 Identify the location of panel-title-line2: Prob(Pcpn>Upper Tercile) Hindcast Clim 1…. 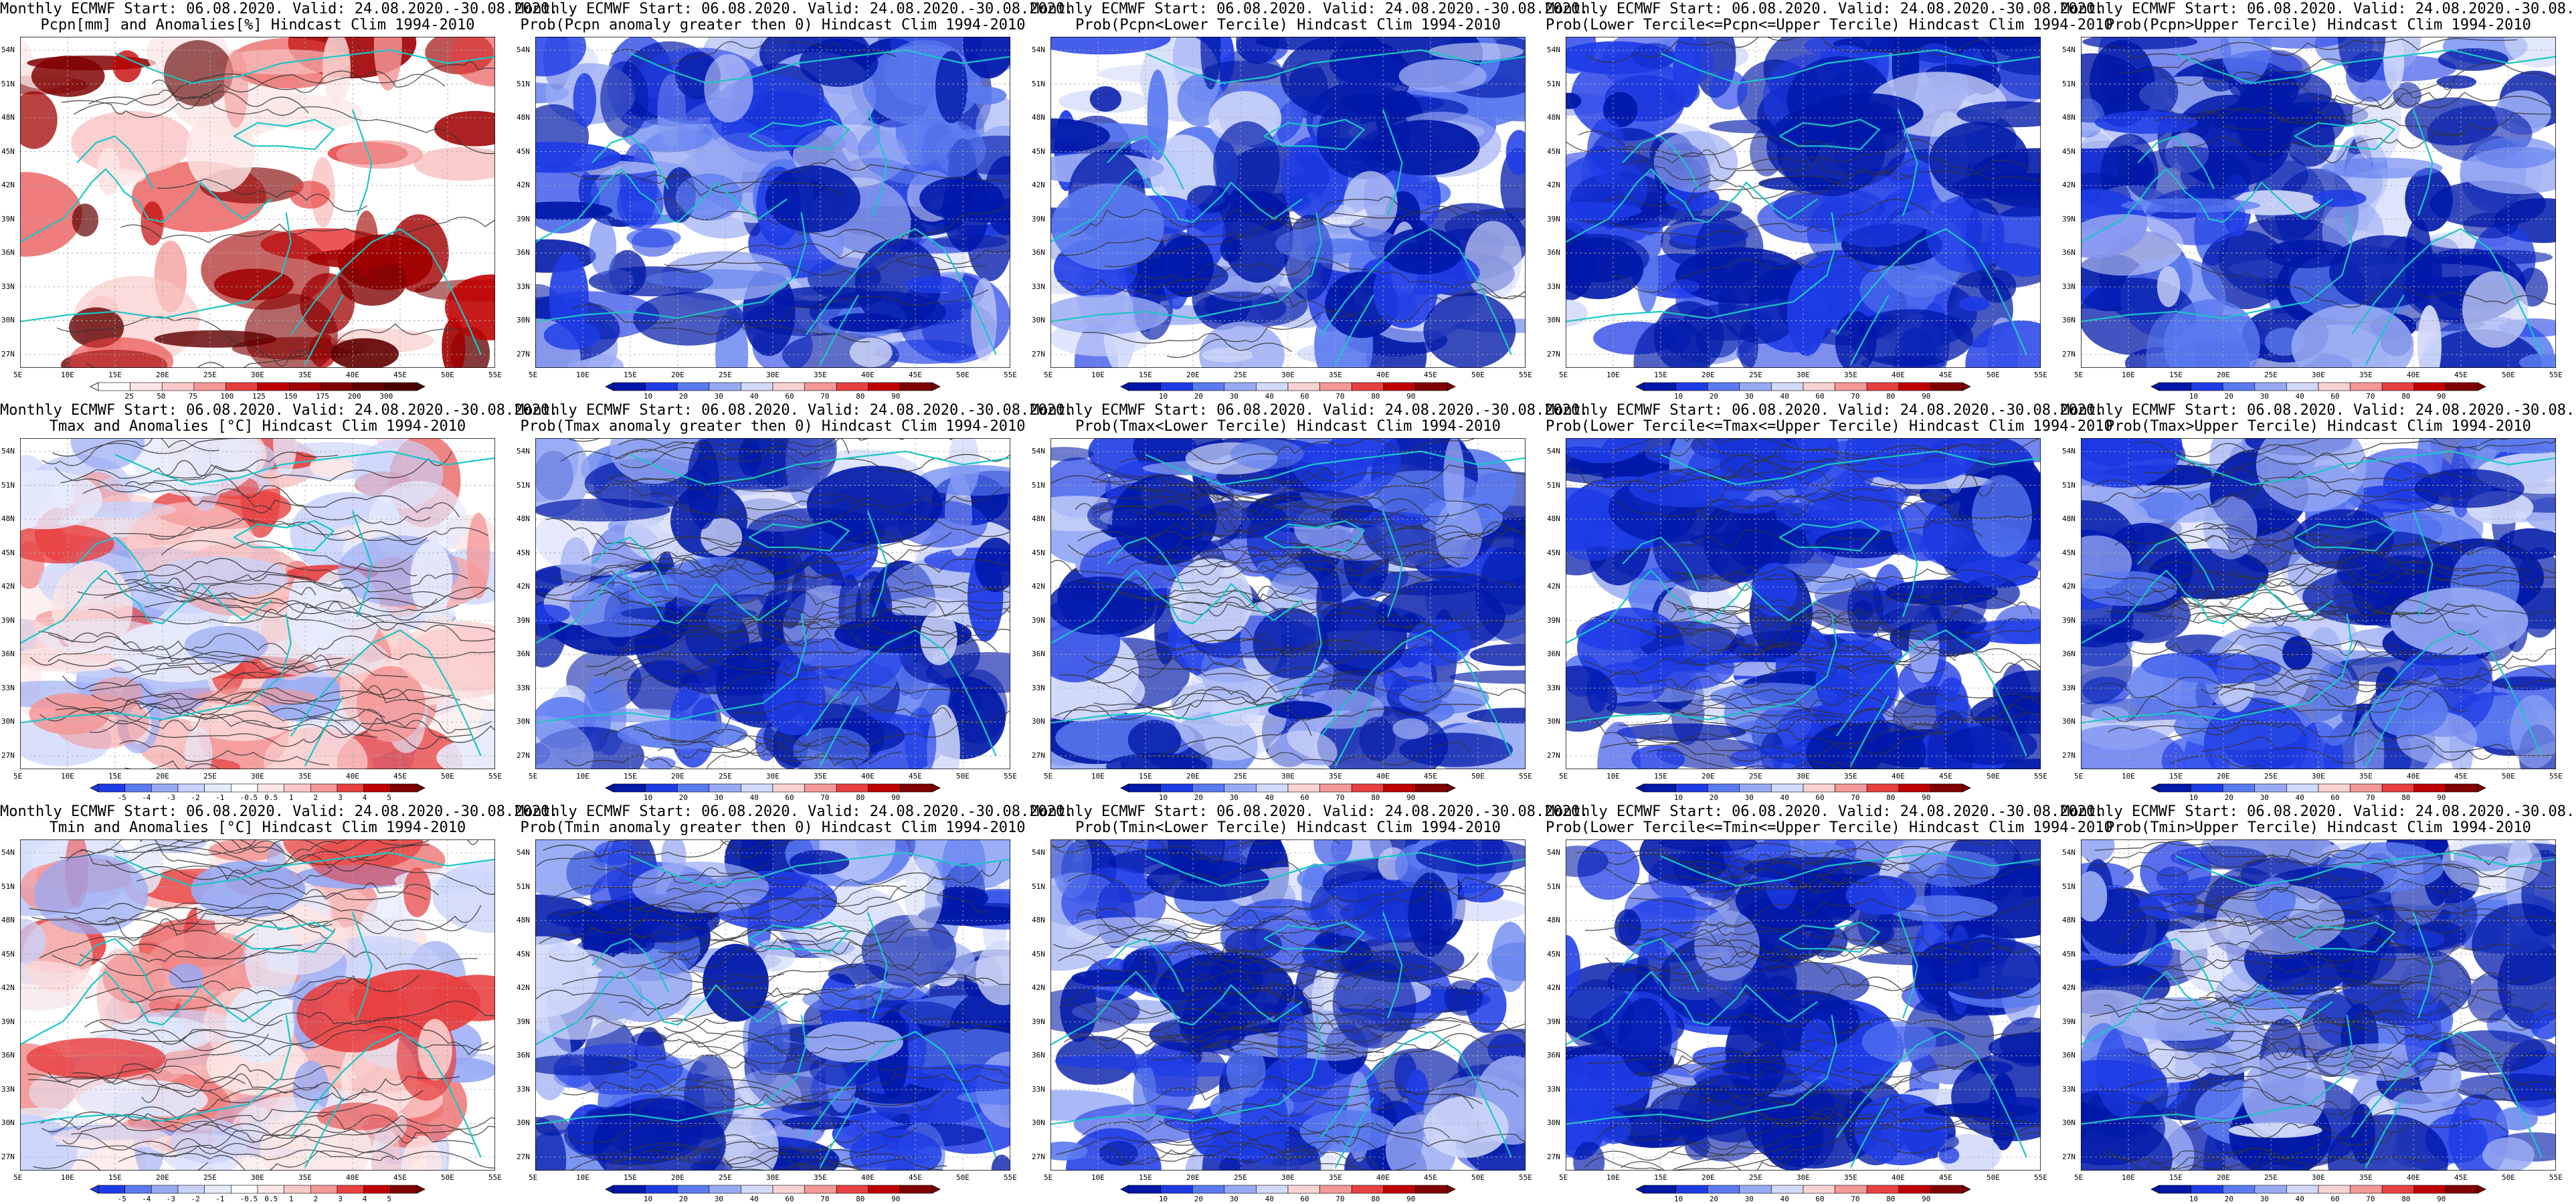
(2318, 25).